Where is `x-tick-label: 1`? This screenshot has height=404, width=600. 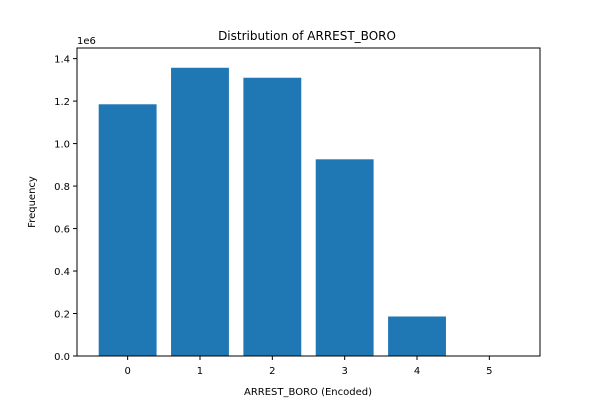 x-tick-label: 1 is located at coordinates (200, 371).